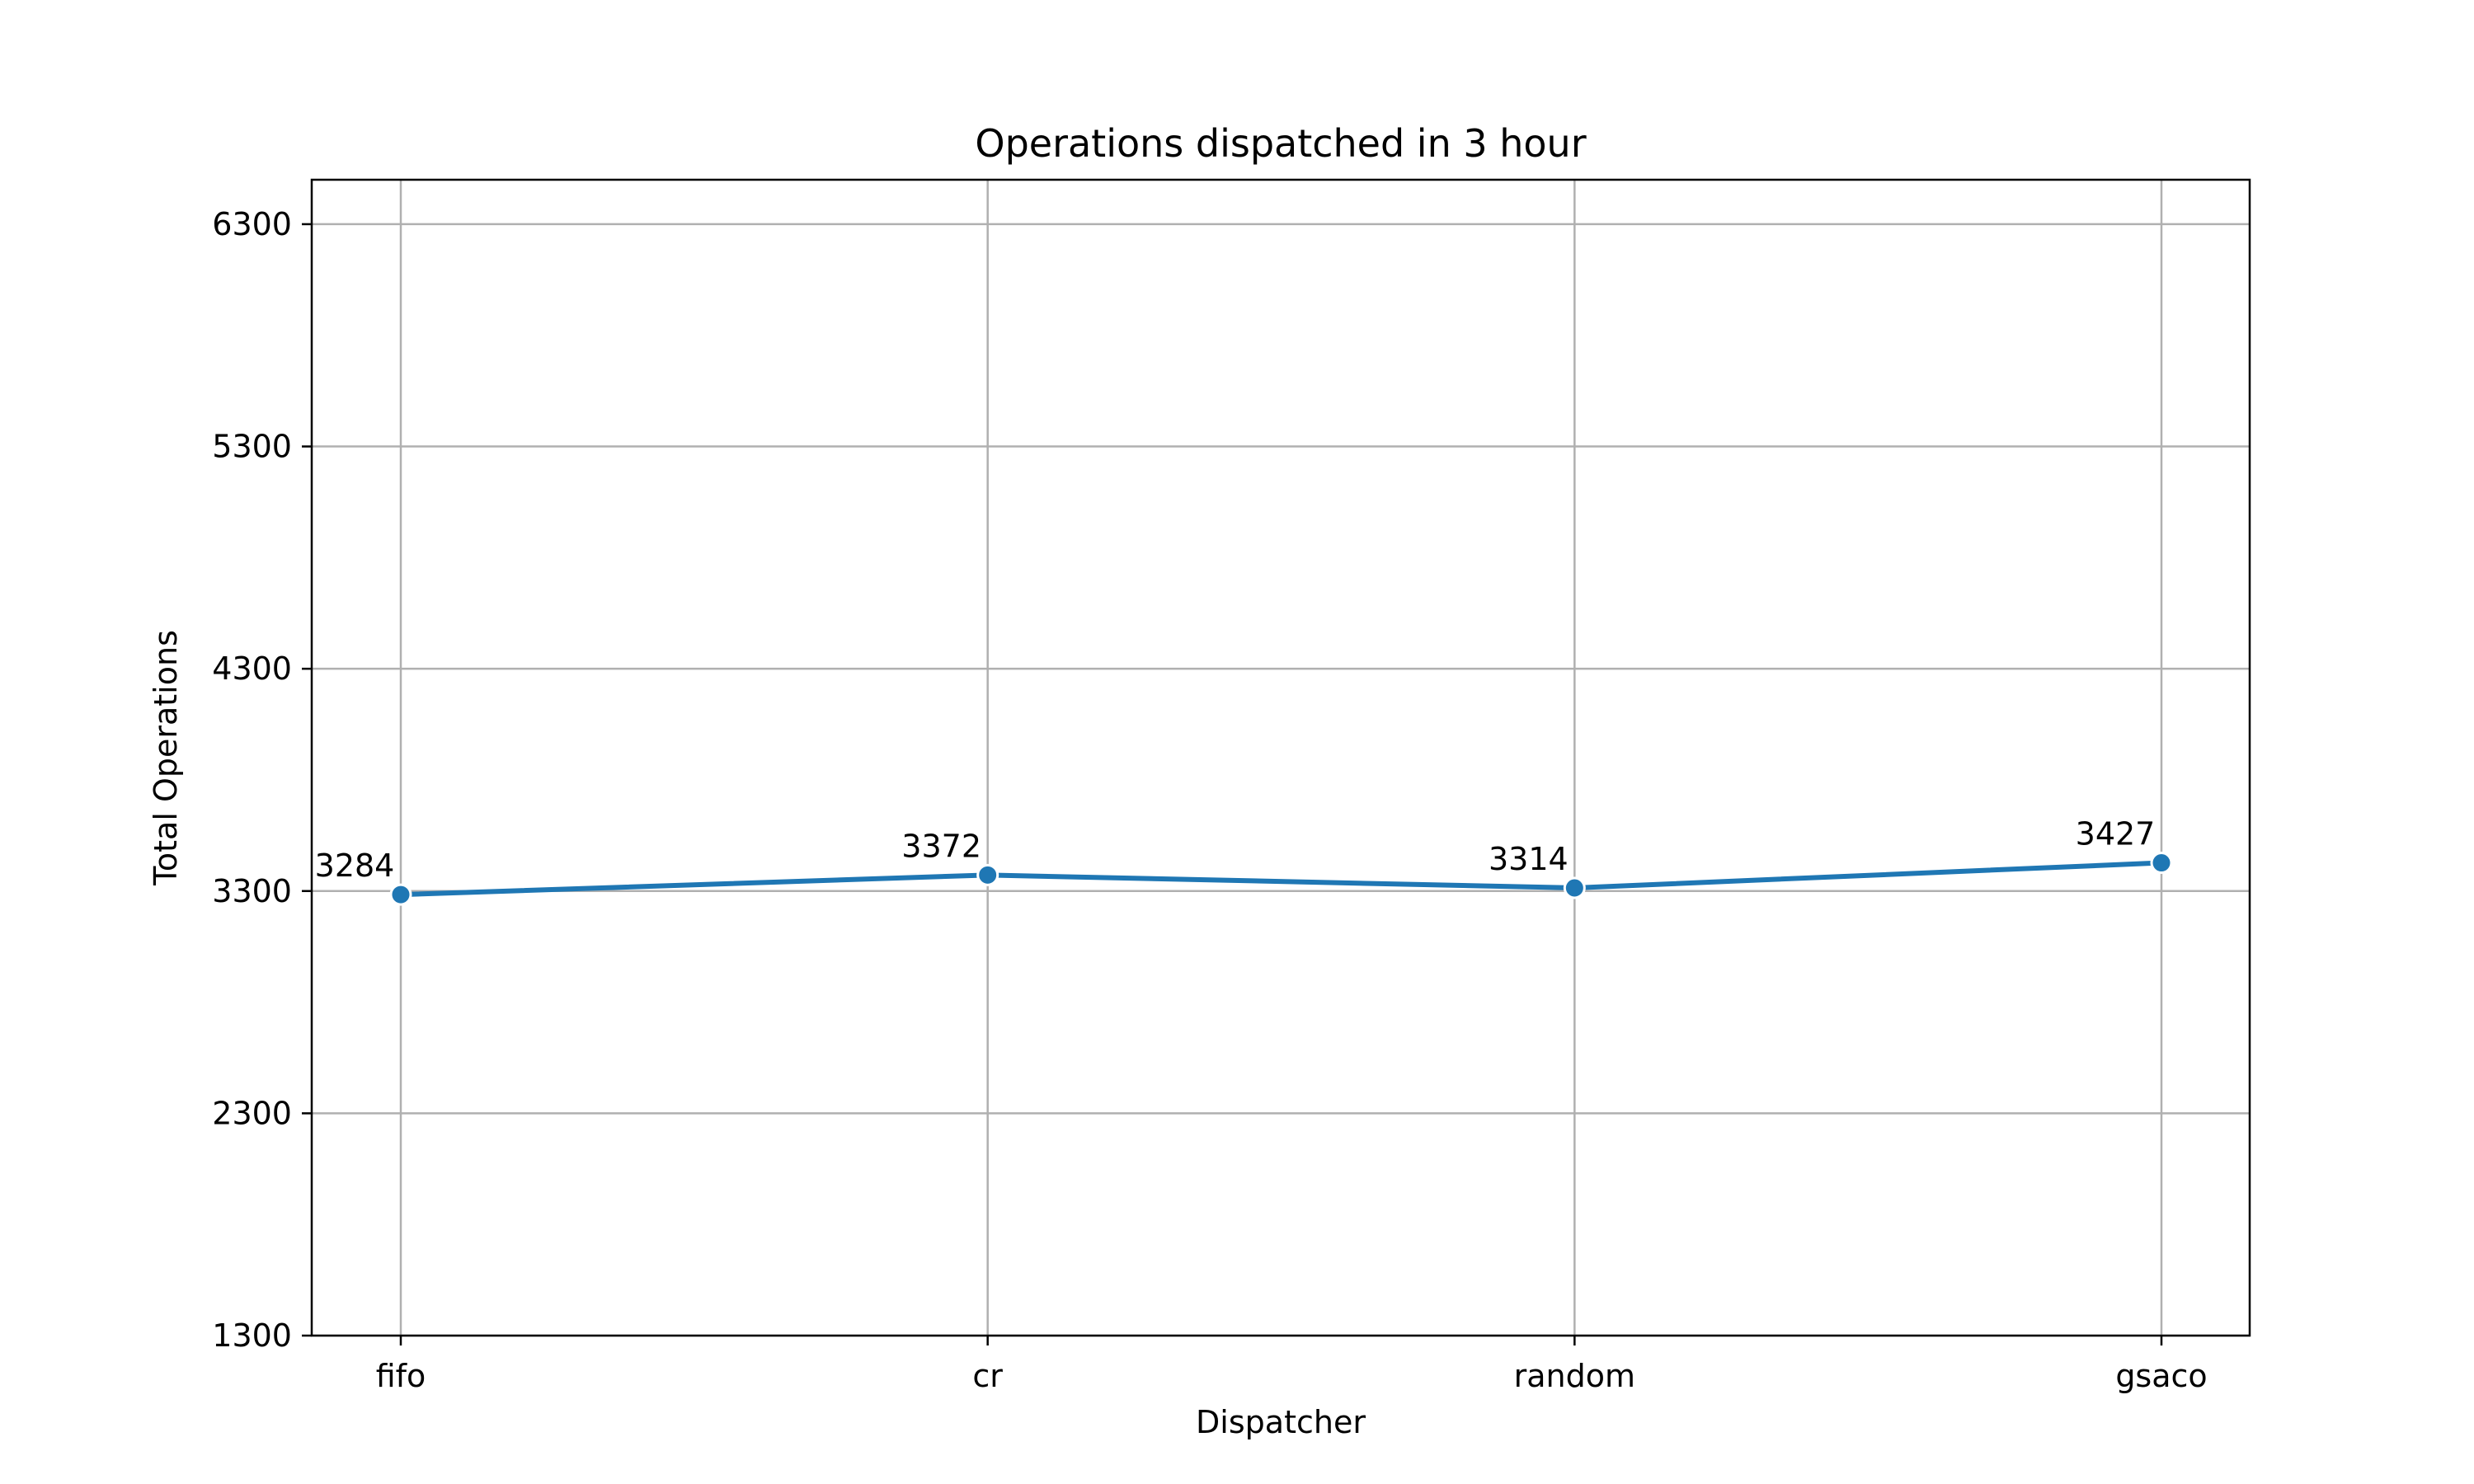  What do you see at coordinates (987, 1376) in the screenshot?
I see `x-tick-label: cr` at bounding box center [987, 1376].